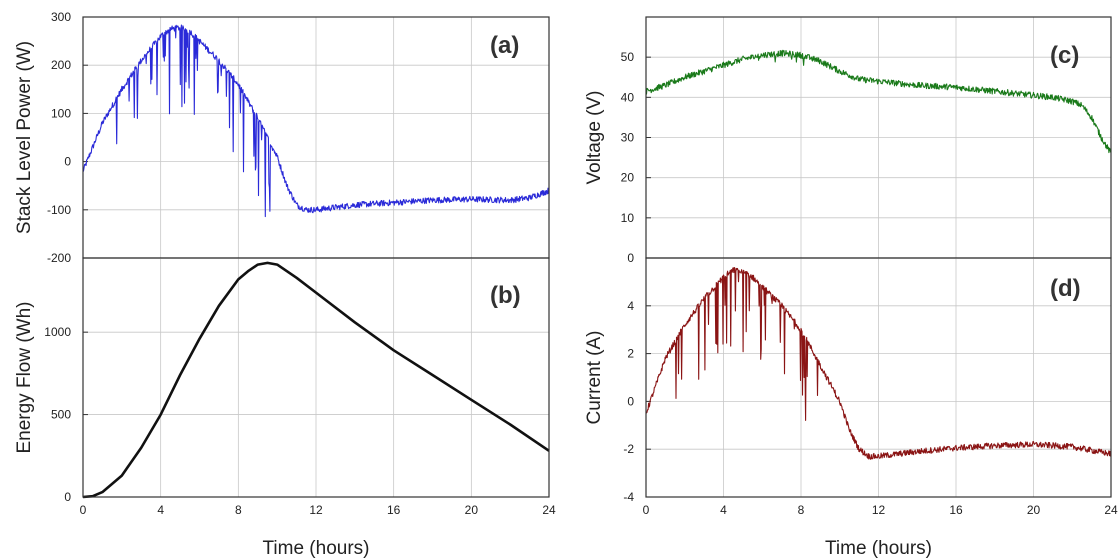 This screenshot has width=1119, height=560. Describe the element at coordinates (24, 377) in the screenshot. I see `y-axis-label: Energy Flow (Wh)` at that location.